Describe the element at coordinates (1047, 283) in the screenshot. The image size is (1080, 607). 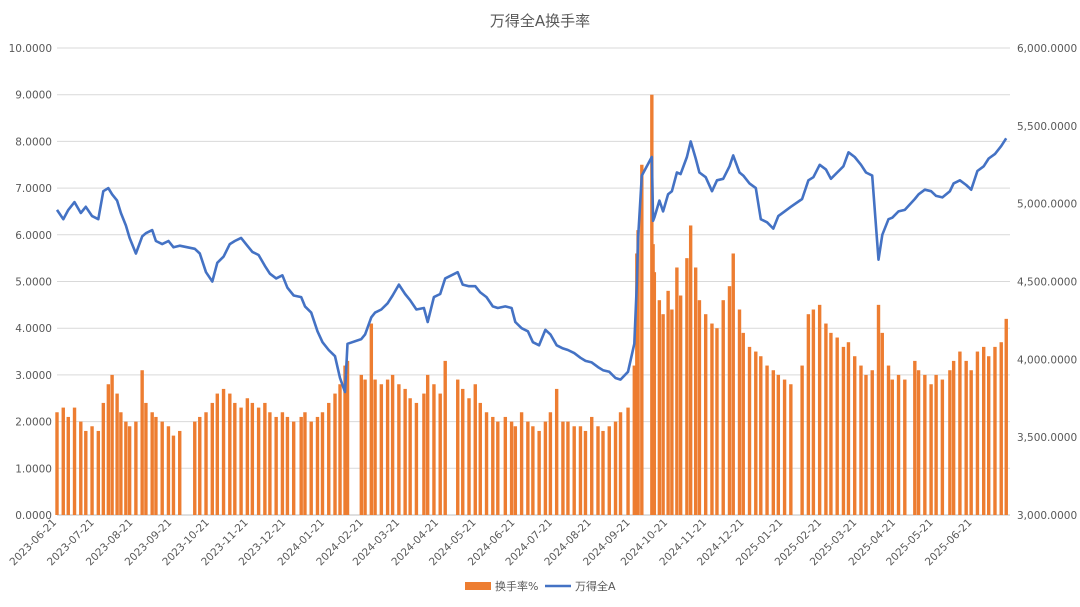
I see `right-tick-label: 4,500.0000` at that location.